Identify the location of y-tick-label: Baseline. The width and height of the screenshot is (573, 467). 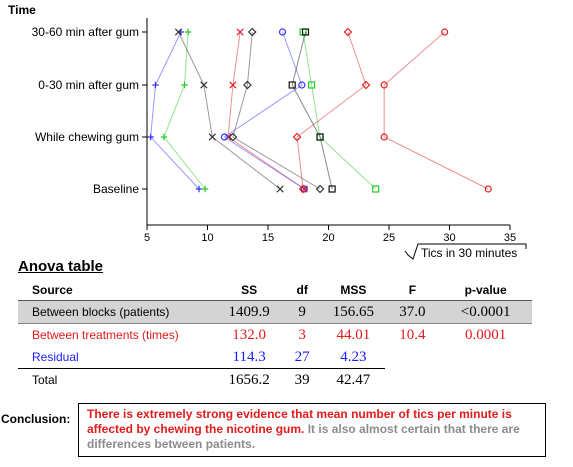
(116, 189).